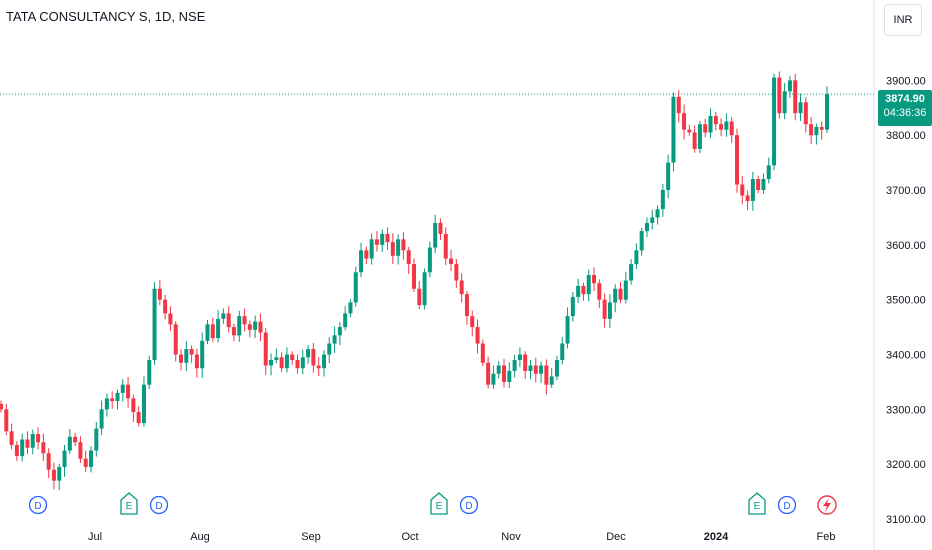 The width and height of the screenshot is (932, 550). I want to click on currency-button: INR, so click(903, 20).